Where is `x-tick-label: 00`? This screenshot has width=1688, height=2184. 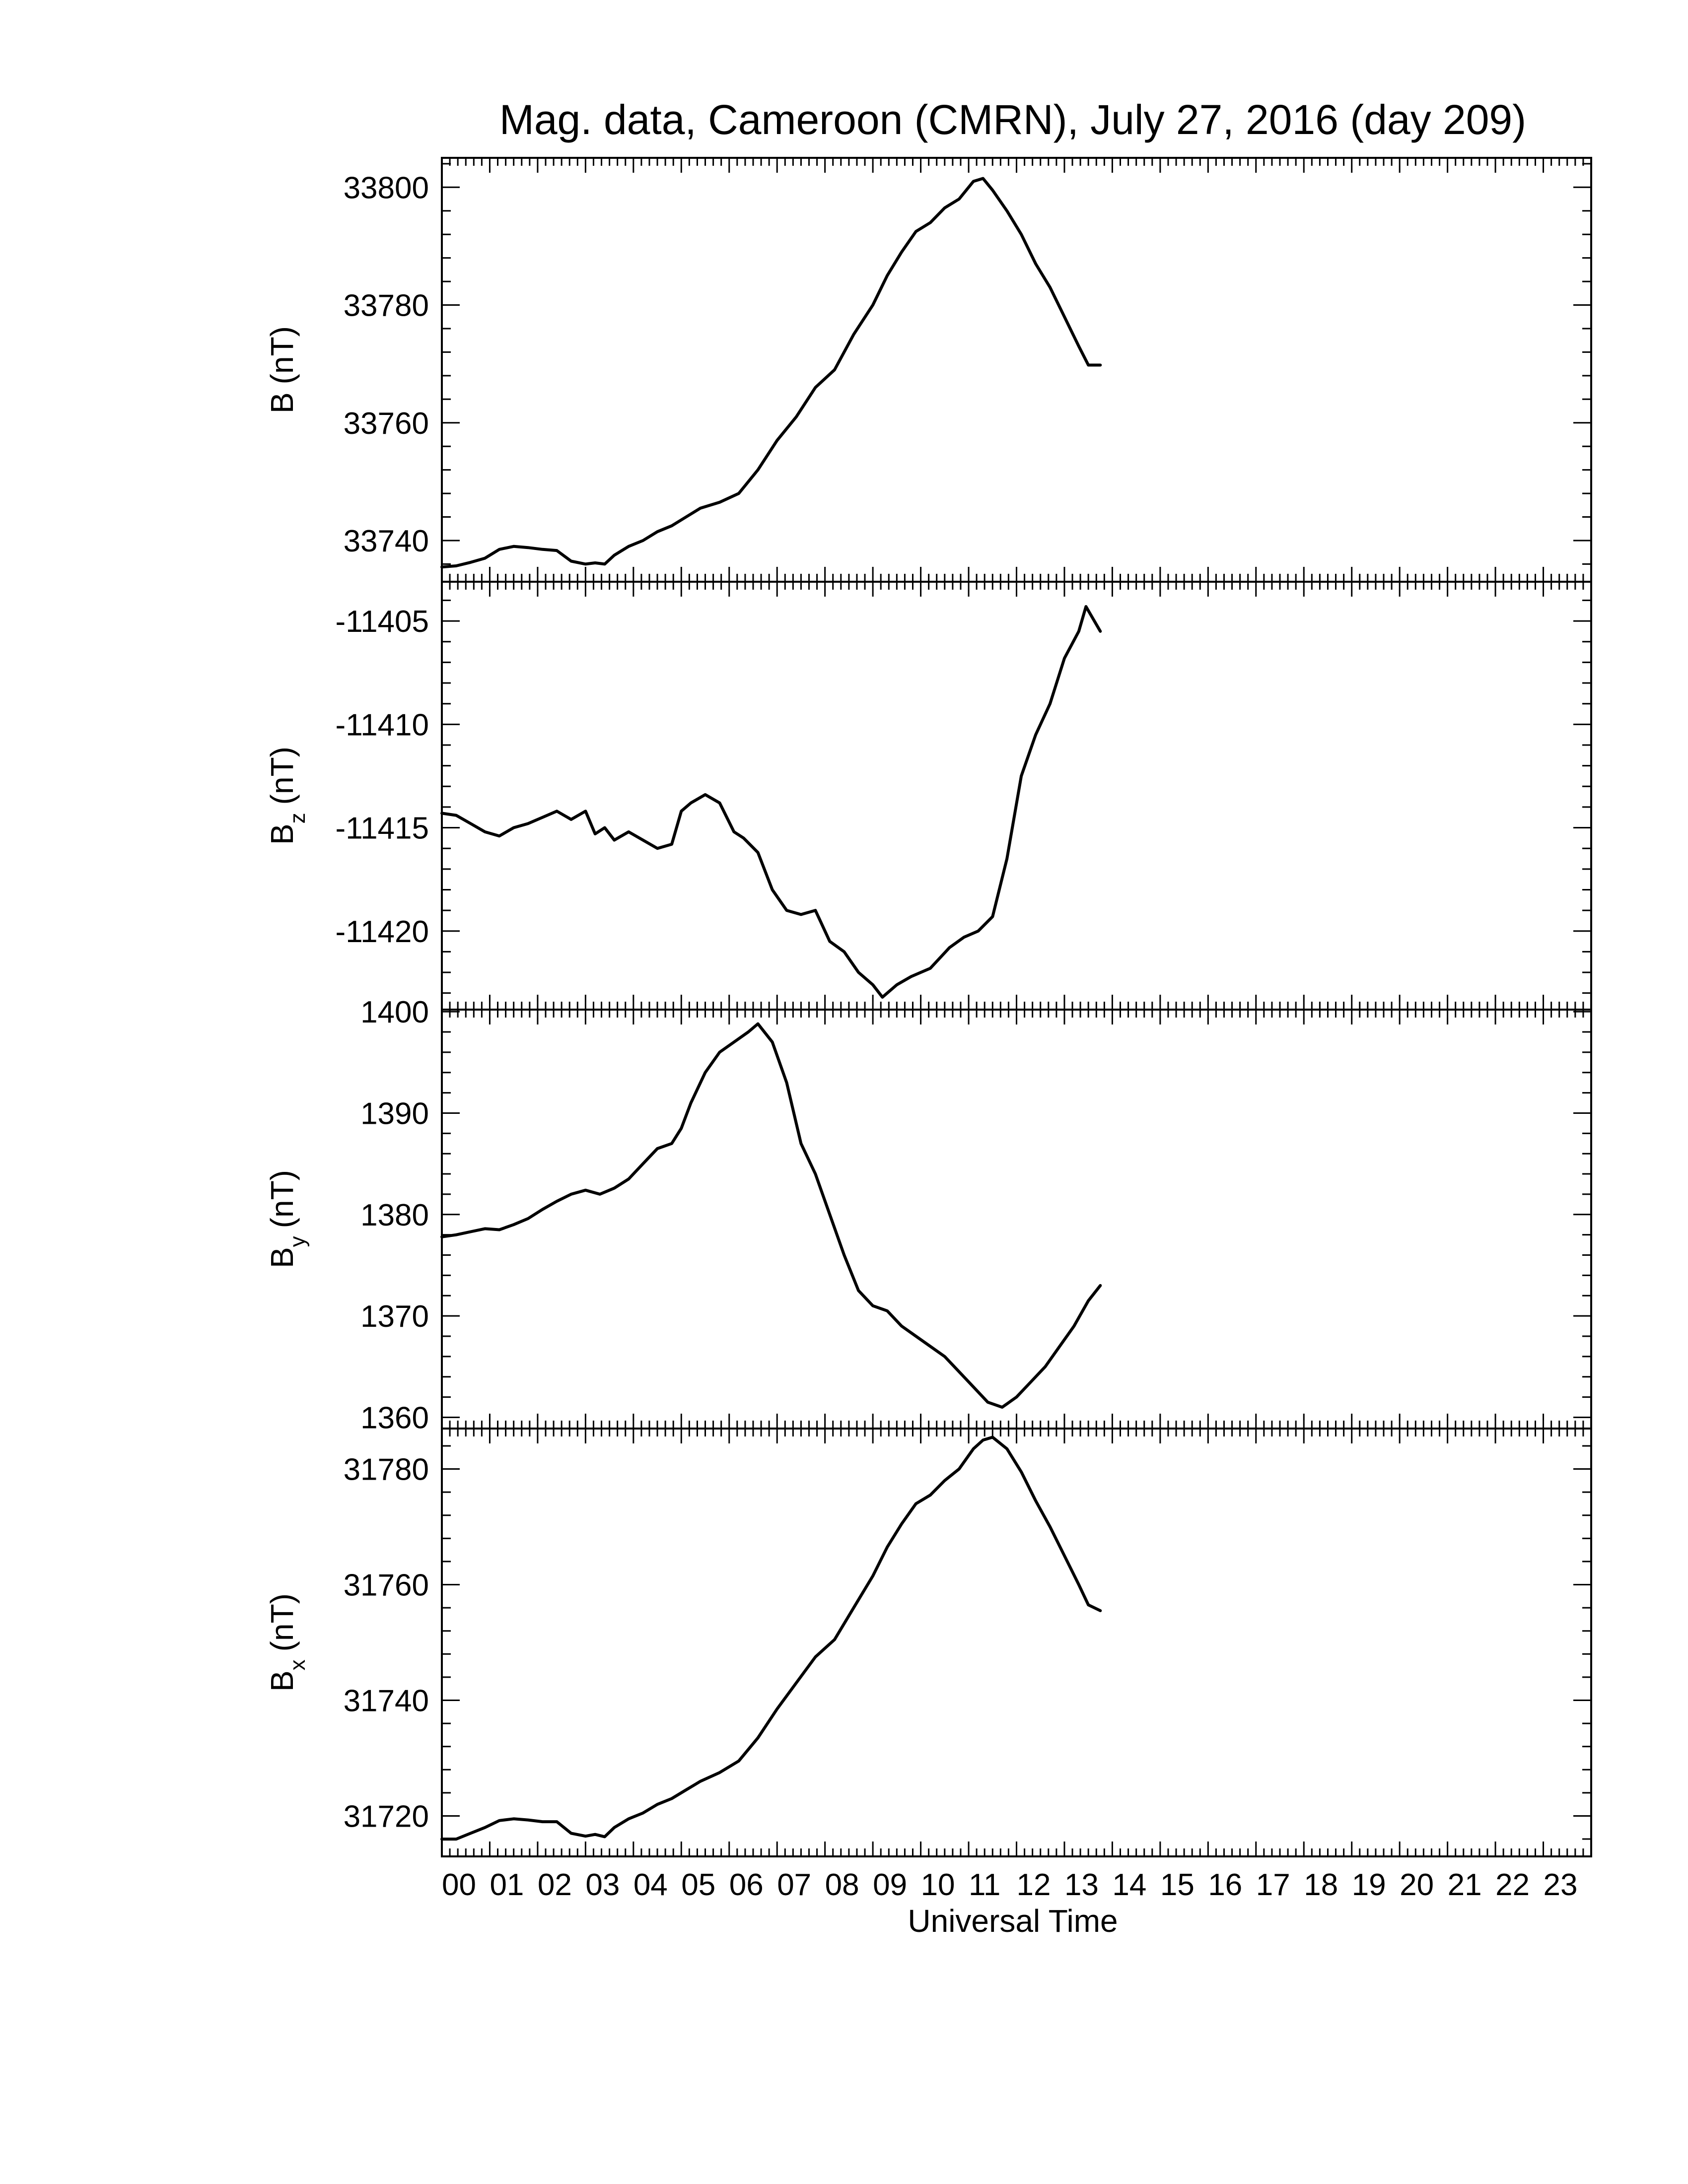 x-tick-label: 00 is located at coordinates (459, 1885).